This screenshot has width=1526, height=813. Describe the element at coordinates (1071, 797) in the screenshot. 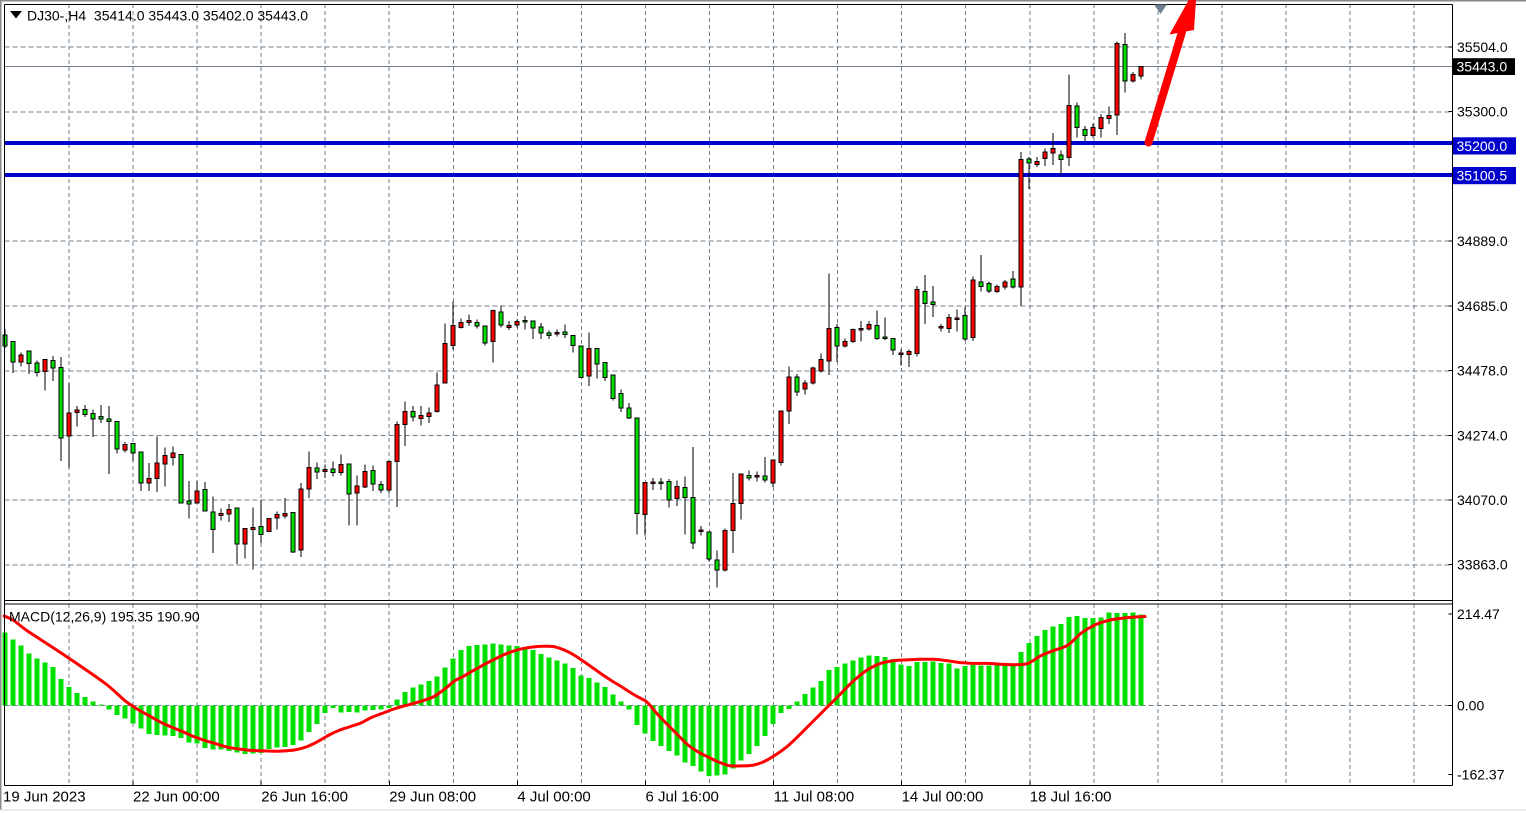

I see `svg-text: 18 Jul 16:00` at that location.